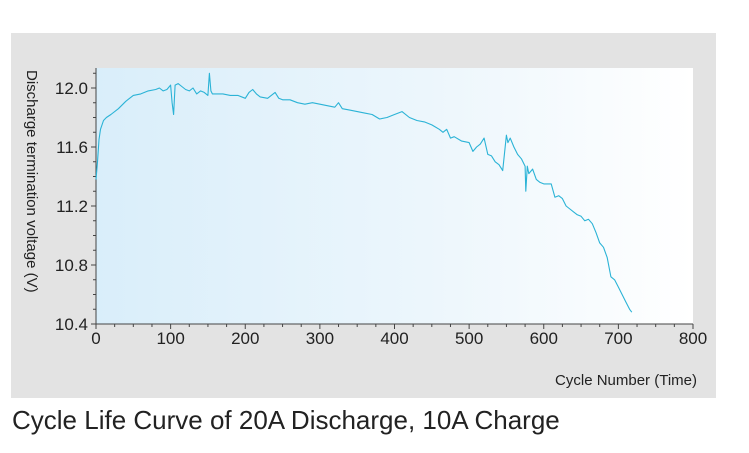 The image size is (749, 453). What do you see at coordinates (72, 206) in the screenshot?
I see `y-tick-label: 11.2` at bounding box center [72, 206].